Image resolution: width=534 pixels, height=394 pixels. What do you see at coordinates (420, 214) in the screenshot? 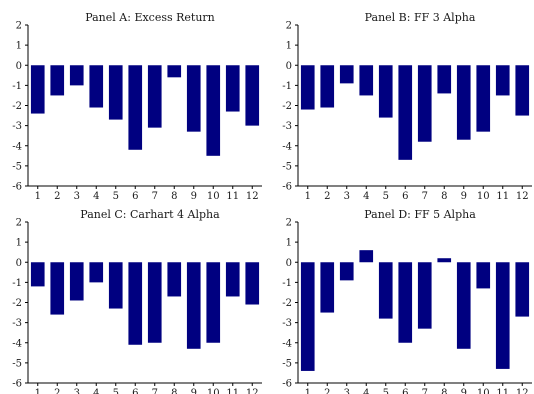
I see `panel-d-title: Panel D: FF 5 Alpha` at bounding box center [420, 214].